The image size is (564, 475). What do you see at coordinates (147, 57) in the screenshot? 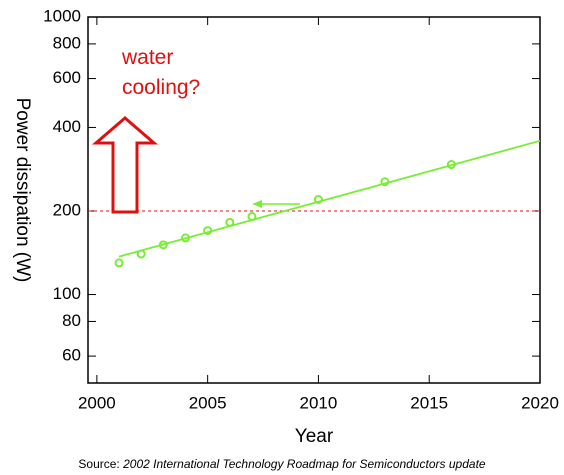
I see `annotation-line: water` at bounding box center [147, 57].